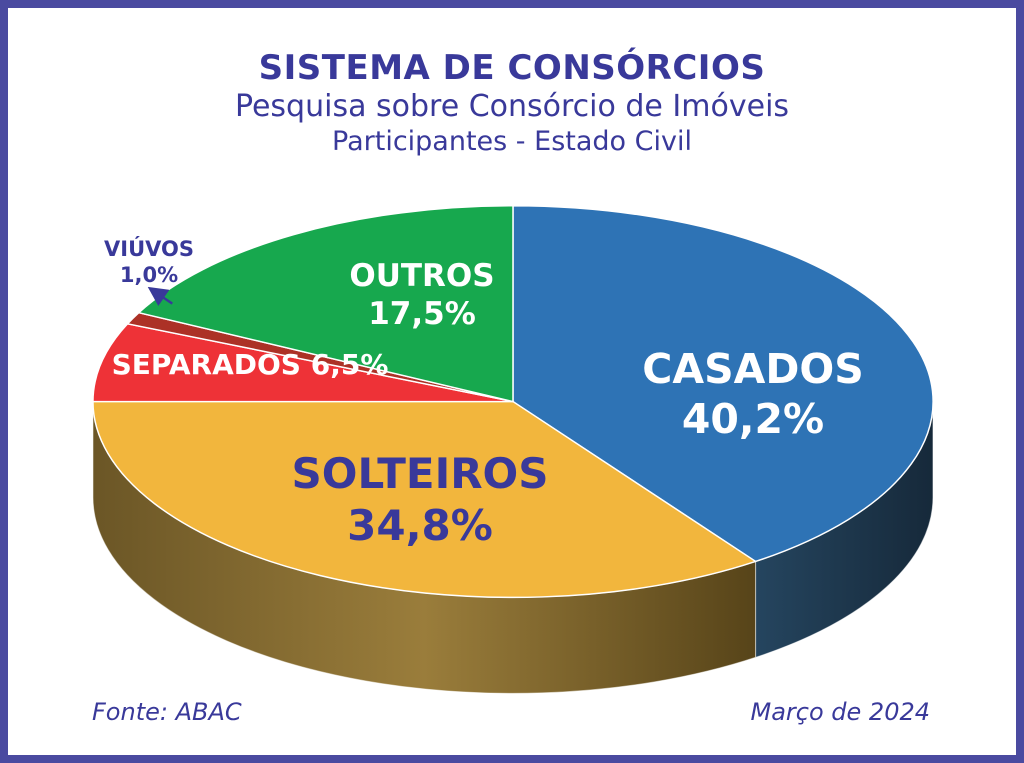  What do you see at coordinates (303, 363) in the screenshot?
I see `pie-slice-separados` at bounding box center [303, 363].